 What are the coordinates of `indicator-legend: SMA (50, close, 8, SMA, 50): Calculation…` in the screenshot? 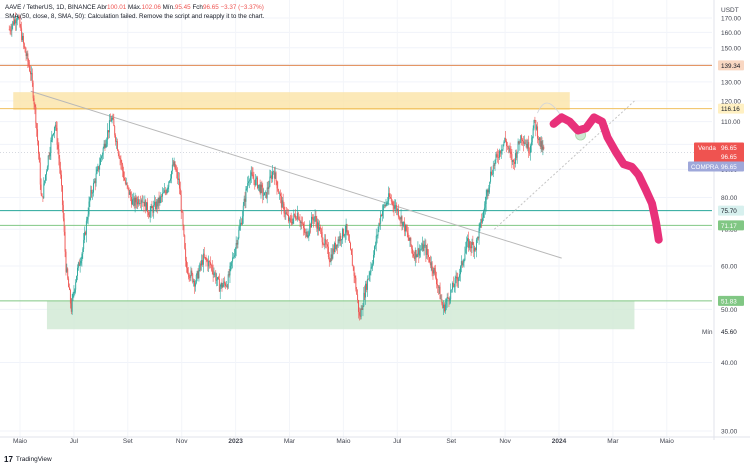 It's located at (134, 16).